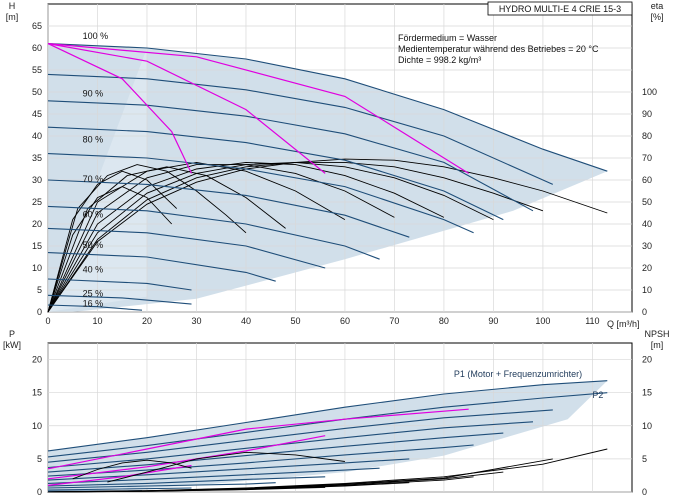  Describe the element at coordinates (647, 202) in the screenshot. I see `top-y2-tick-5: 50` at that location.